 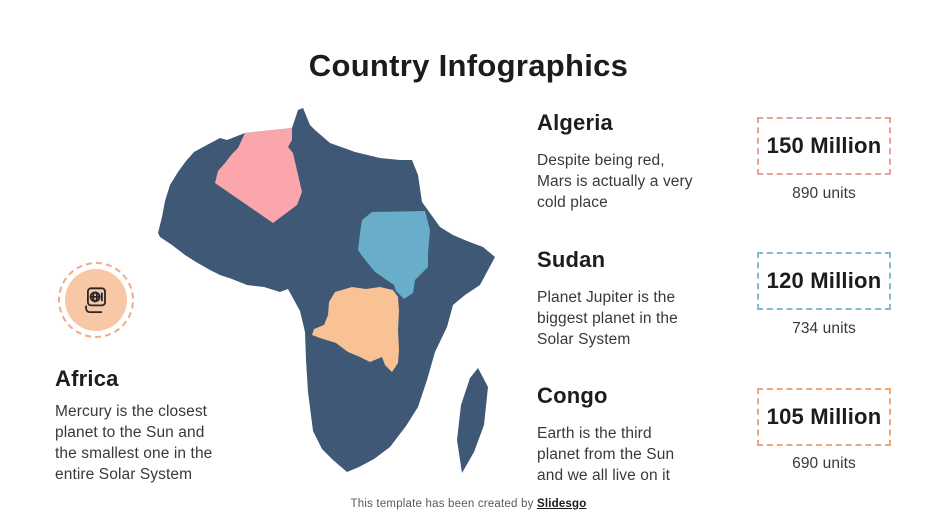 I want to click on country-name: Congo, so click(x=572, y=395).